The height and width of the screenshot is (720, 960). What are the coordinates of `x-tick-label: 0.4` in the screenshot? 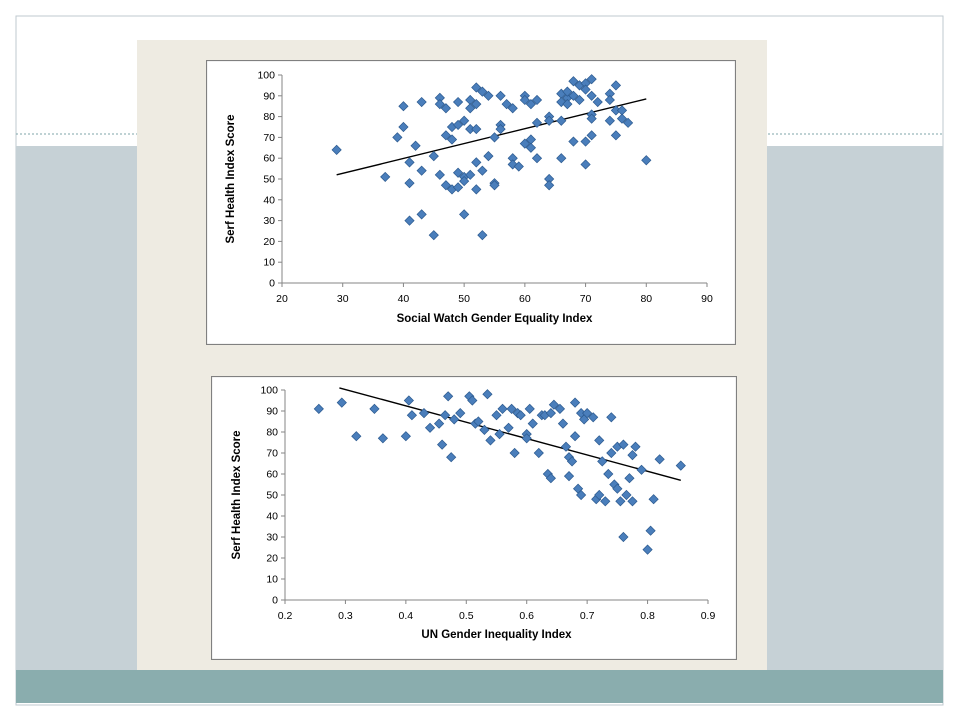 It's located at (406, 616).